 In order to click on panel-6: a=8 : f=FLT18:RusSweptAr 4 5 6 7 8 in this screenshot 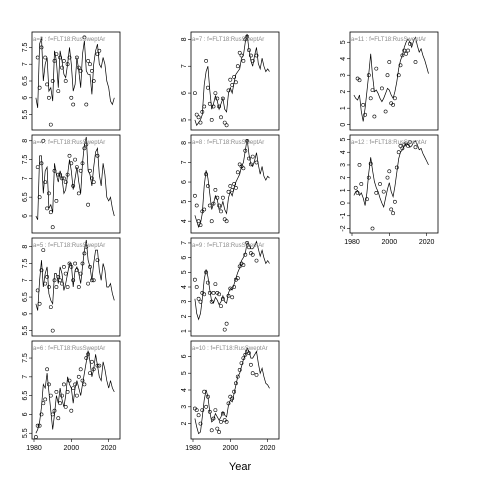, I will do `click(230, 184)`.